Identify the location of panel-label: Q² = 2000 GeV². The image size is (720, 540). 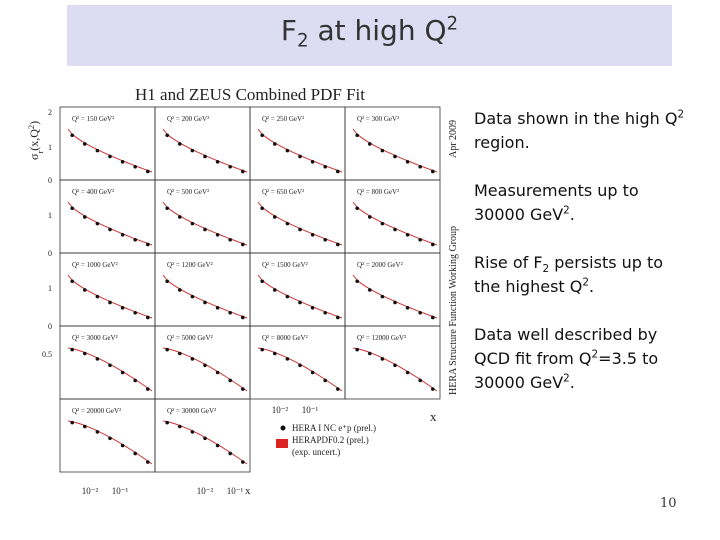
(380, 265).